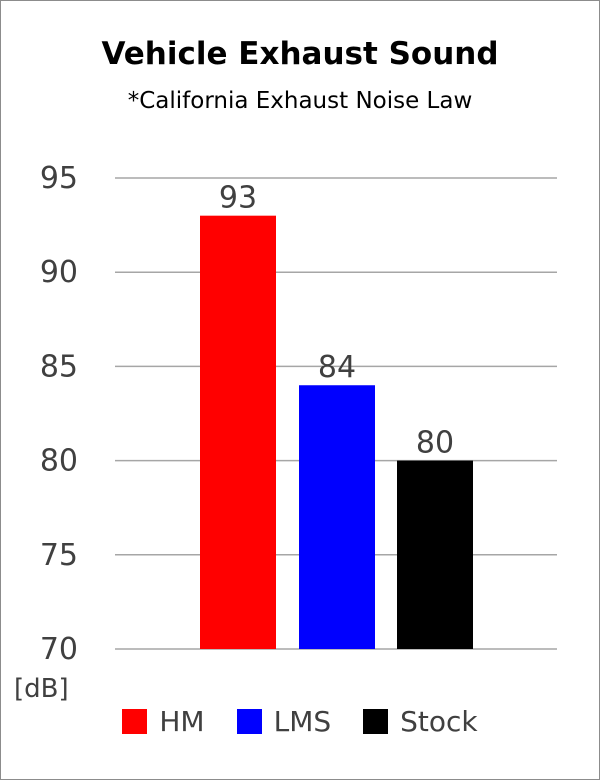 This screenshot has width=600, height=780. What do you see at coordinates (59, 178) in the screenshot?
I see `y-tick-label-95: 95` at bounding box center [59, 178].